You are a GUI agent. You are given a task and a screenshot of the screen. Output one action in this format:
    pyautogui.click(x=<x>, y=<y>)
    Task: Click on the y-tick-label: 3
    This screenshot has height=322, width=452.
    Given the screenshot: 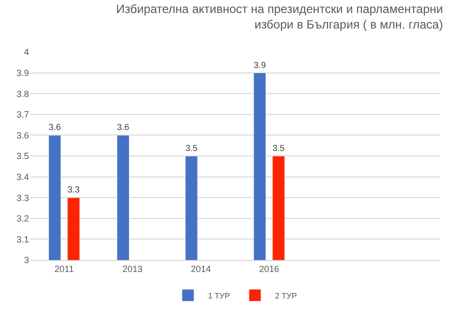 What is the action you would take?
    pyautogui.click(x=26, y=260)
    